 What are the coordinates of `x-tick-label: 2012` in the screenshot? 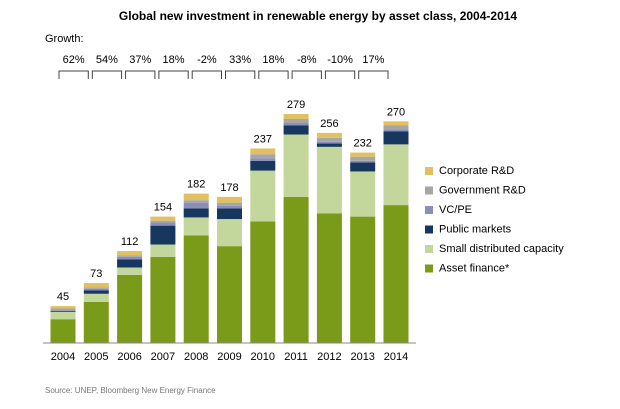 It's located at (329, 357).